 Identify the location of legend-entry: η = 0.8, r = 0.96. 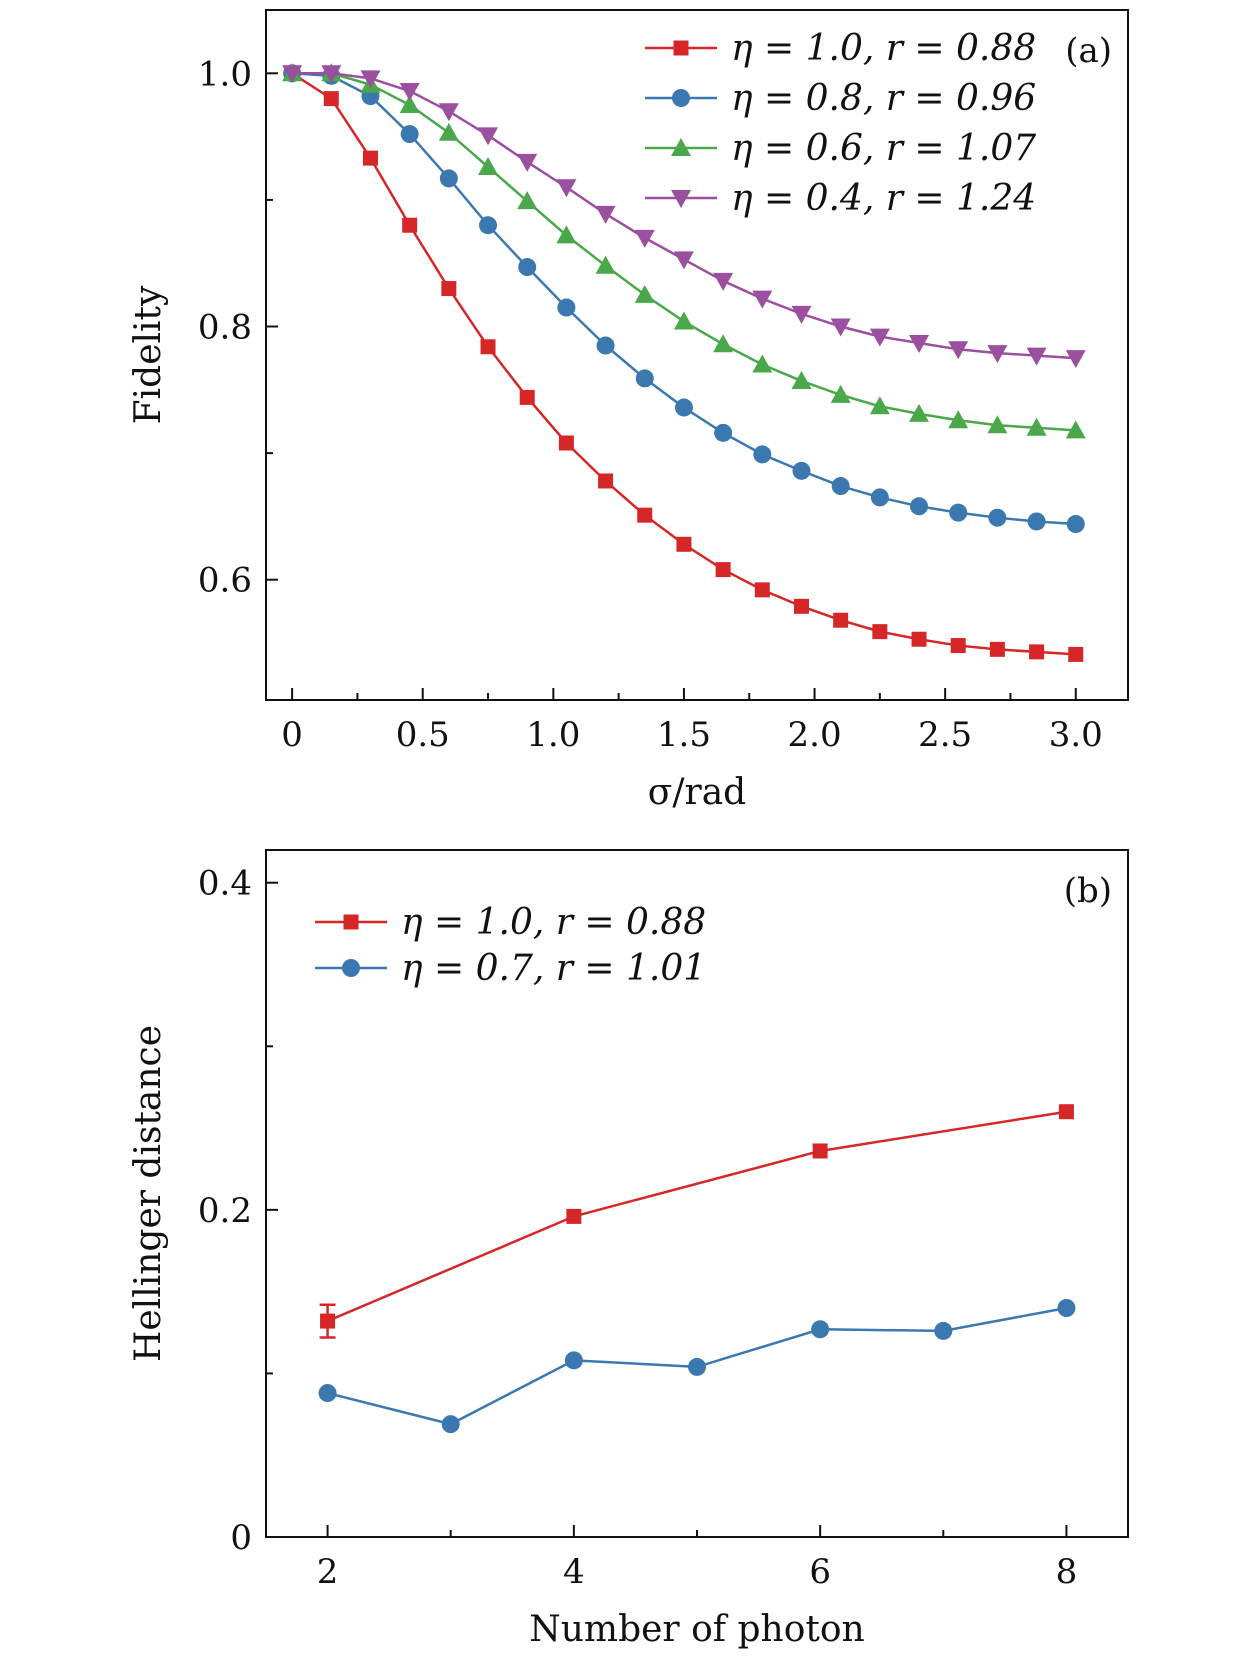
(840, 98).